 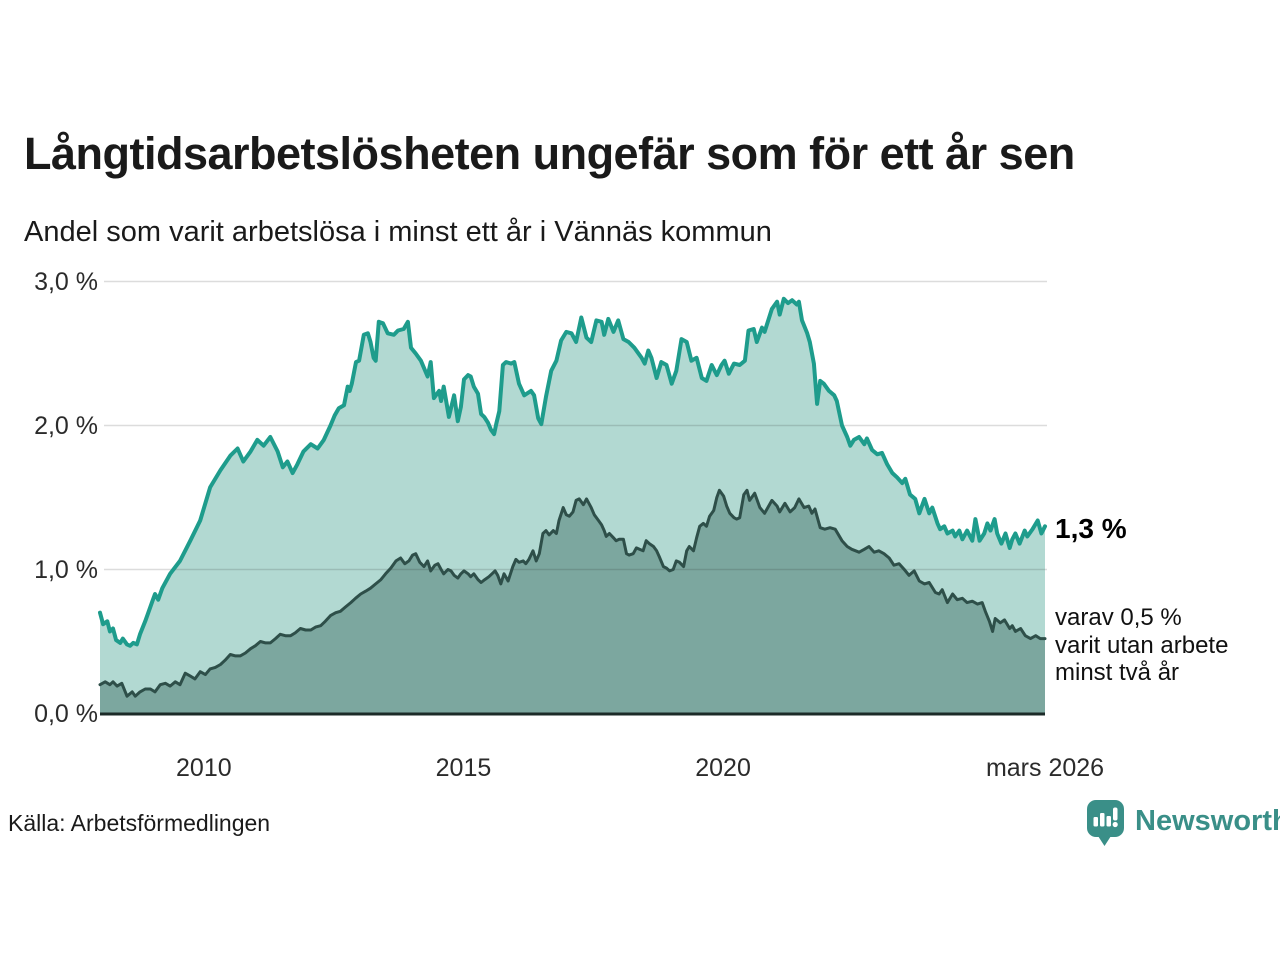 What do you see at coordinates (1105, 823) in the screenshot?
I see `newsworthy-bubble-icon` at bounding box center [1105, 823].